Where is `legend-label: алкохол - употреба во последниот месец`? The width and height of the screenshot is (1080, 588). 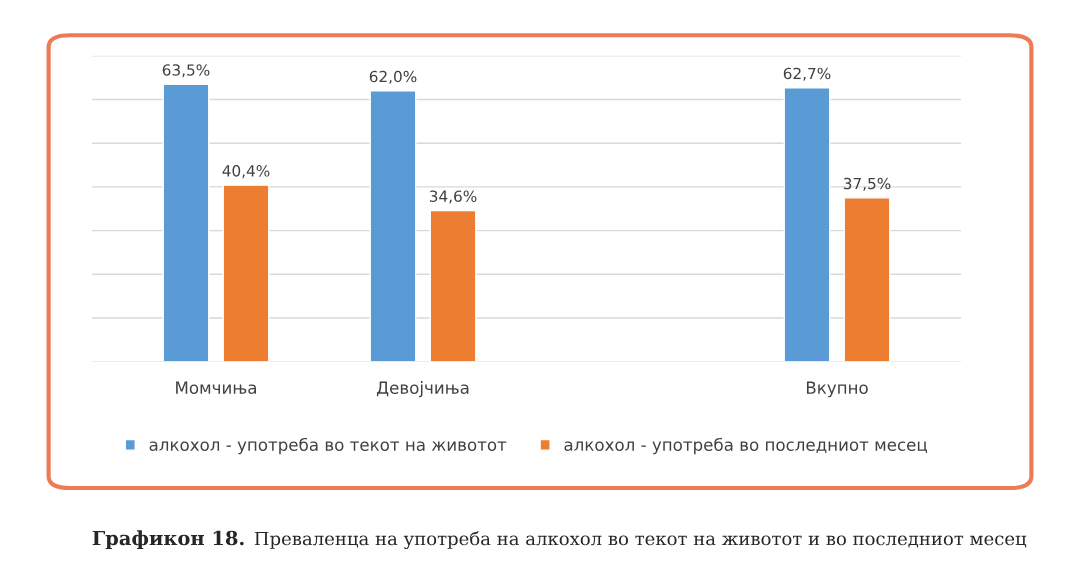
legend-label: алкохол - употреба во последниот месец is located at coordinates (745, 446).